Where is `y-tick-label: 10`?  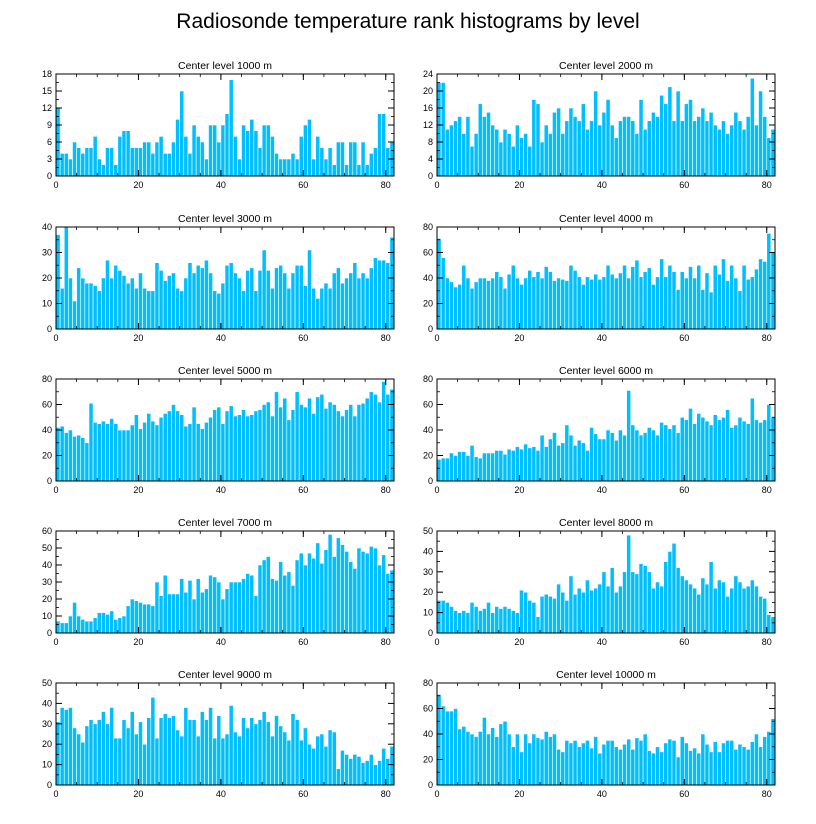
y-tick-label: 10 is located at coordinates (47, 616).